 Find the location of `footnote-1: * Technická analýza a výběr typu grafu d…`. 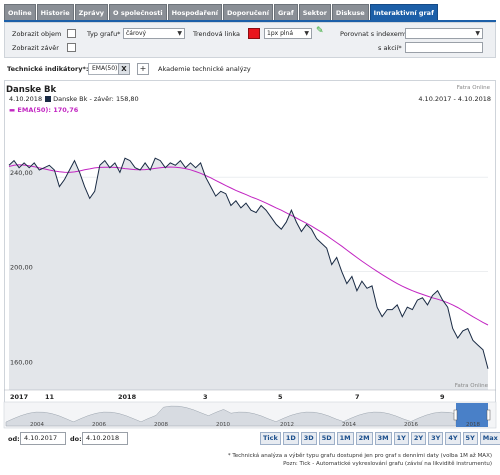

footnote-1: * Technická analýza a výběr typu grafu d… is located at coordinates (359, 456).